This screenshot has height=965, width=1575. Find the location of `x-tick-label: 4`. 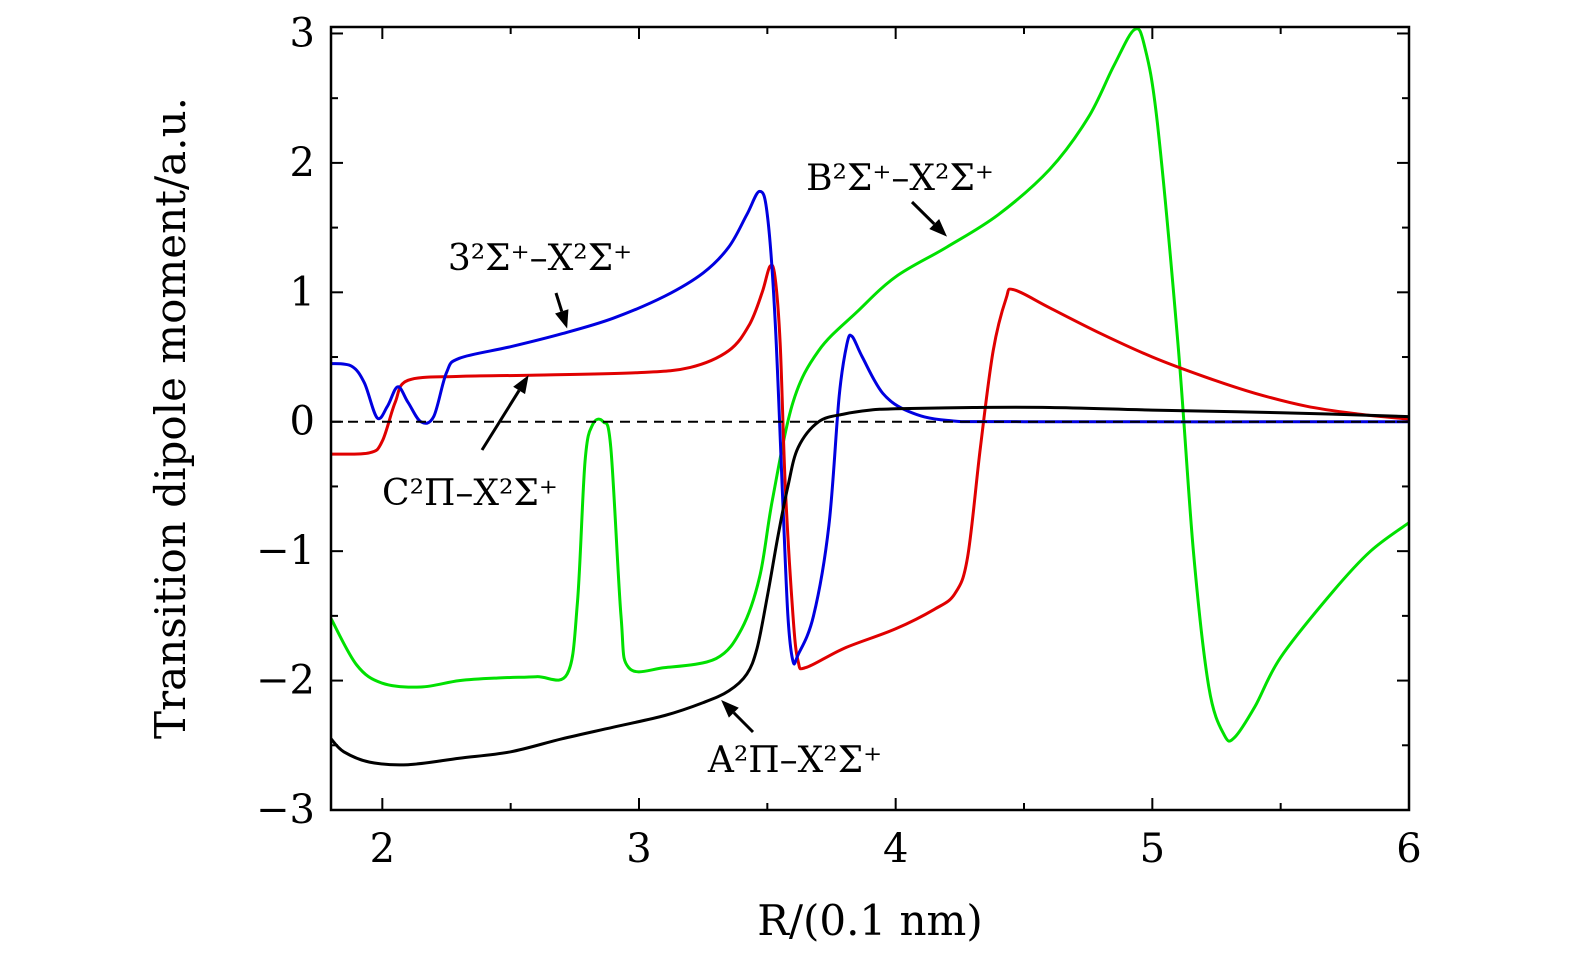

x-tick-label: 4 is located at coordinates (895, 849).